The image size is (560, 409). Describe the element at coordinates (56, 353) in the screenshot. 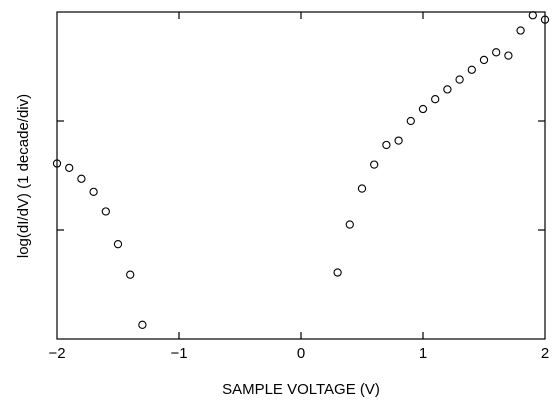

I see `x-tick-label: −2` at that location.